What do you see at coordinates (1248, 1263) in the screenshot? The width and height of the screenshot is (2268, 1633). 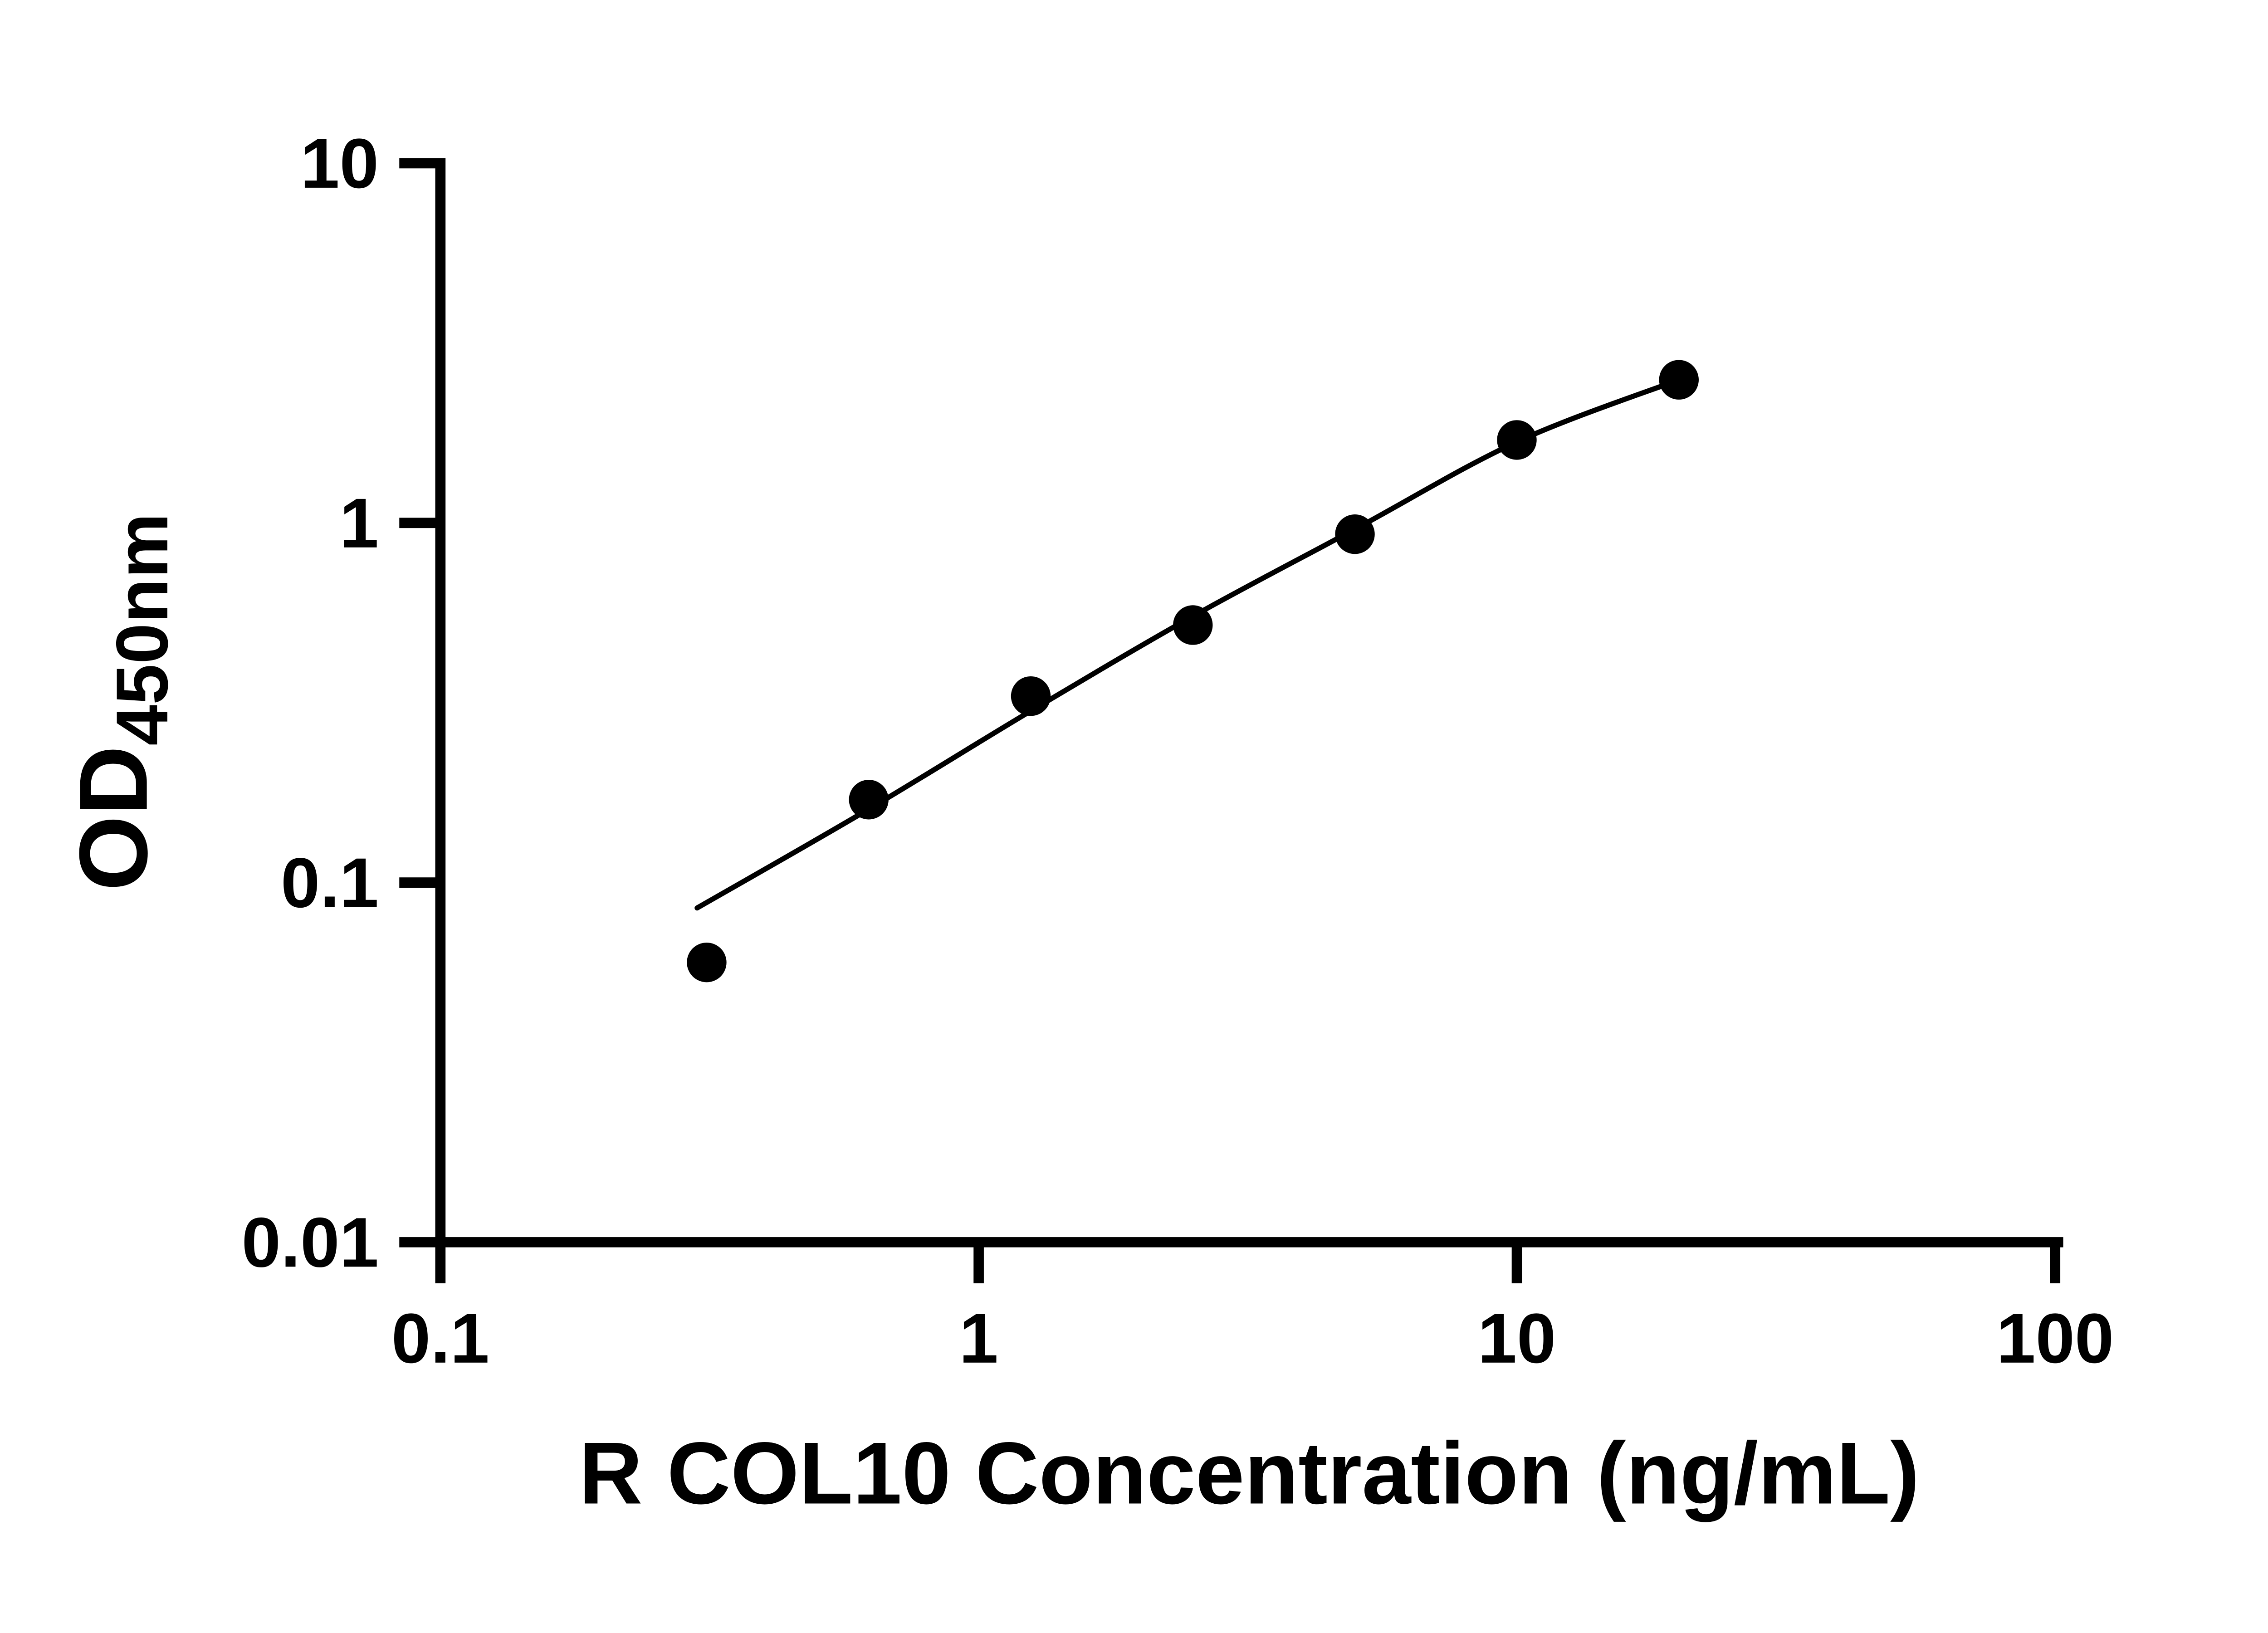 I see `x-axis-ticks` at bounding box center [1248, 1263].